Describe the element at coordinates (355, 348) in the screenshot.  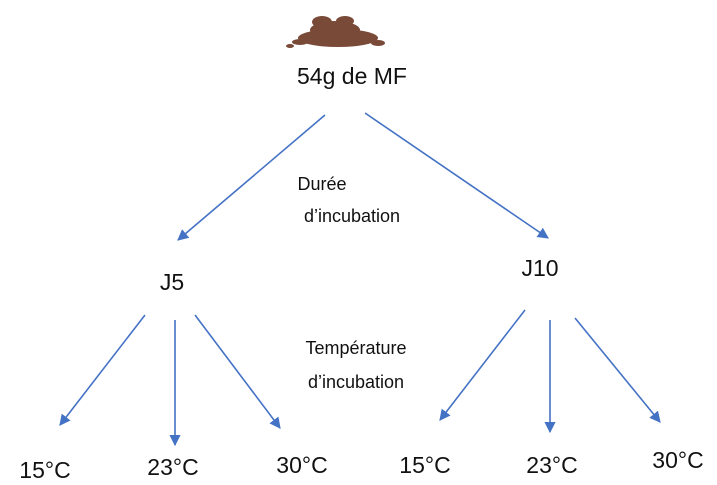
I see `edge-label: Température` at that location.